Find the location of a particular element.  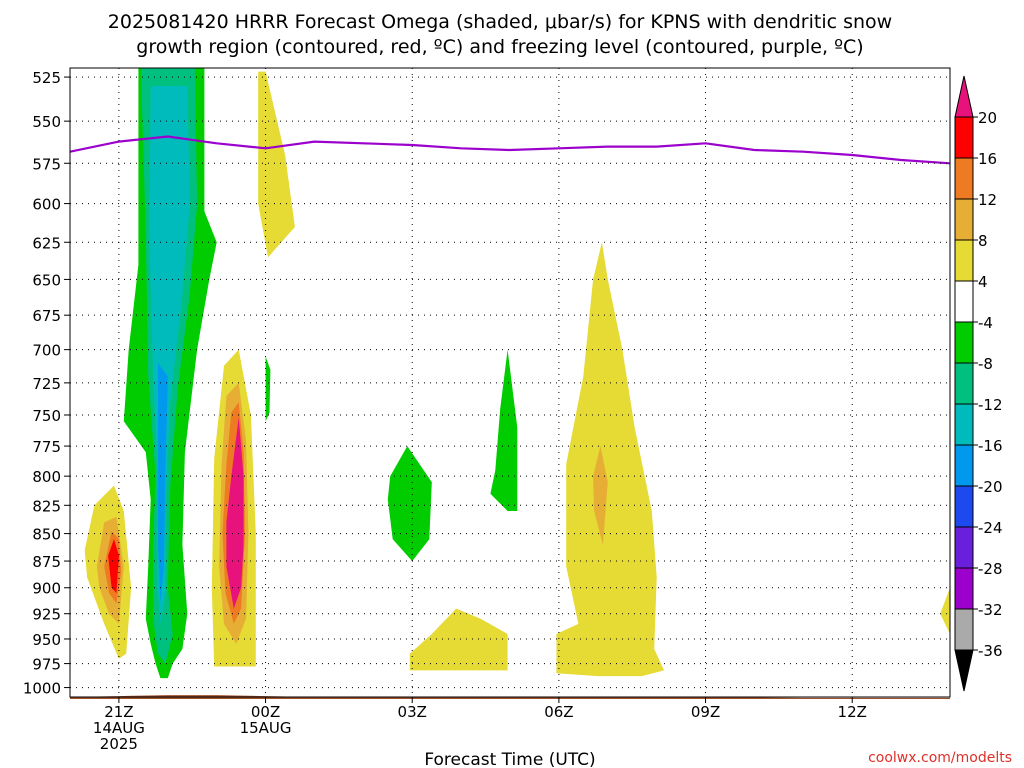

colorbar-label: 4 is located at coordinates (983, 282).